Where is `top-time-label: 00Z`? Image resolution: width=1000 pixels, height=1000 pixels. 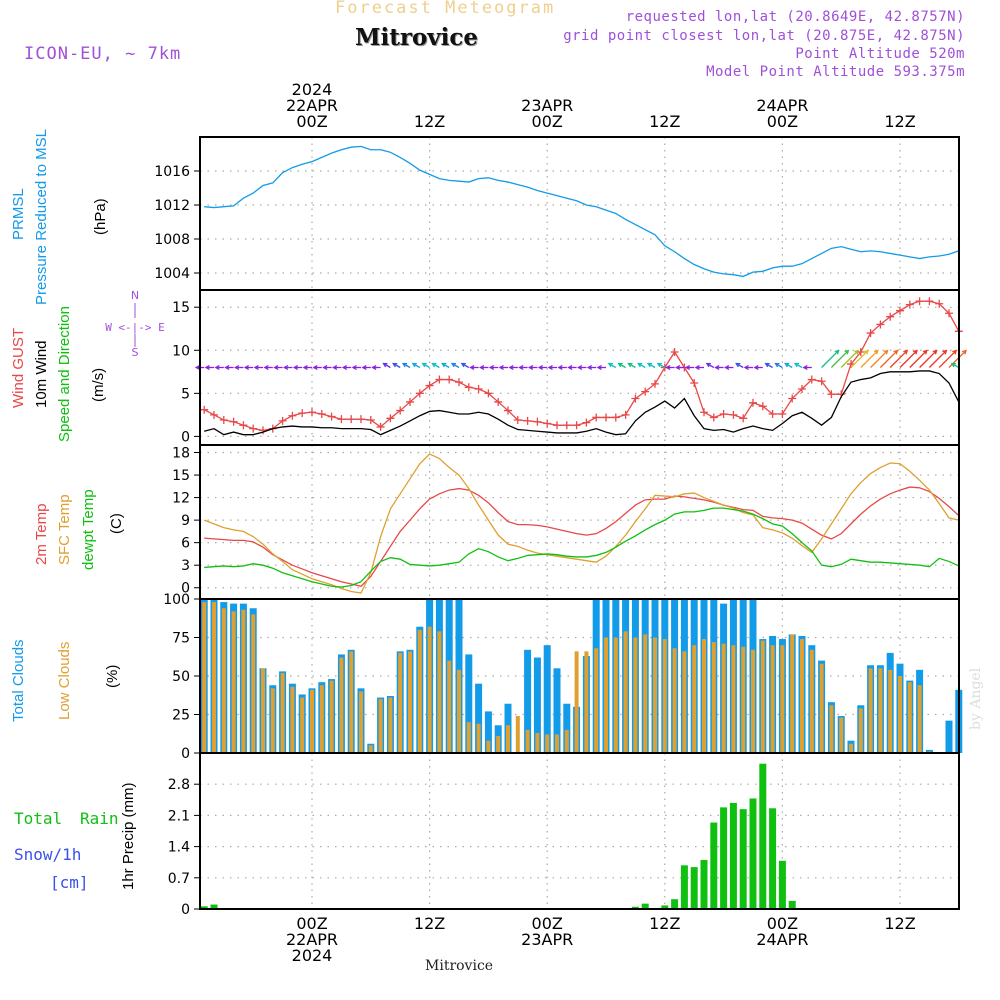 top-time-label: 00Z is located at coordinates (547, 121).